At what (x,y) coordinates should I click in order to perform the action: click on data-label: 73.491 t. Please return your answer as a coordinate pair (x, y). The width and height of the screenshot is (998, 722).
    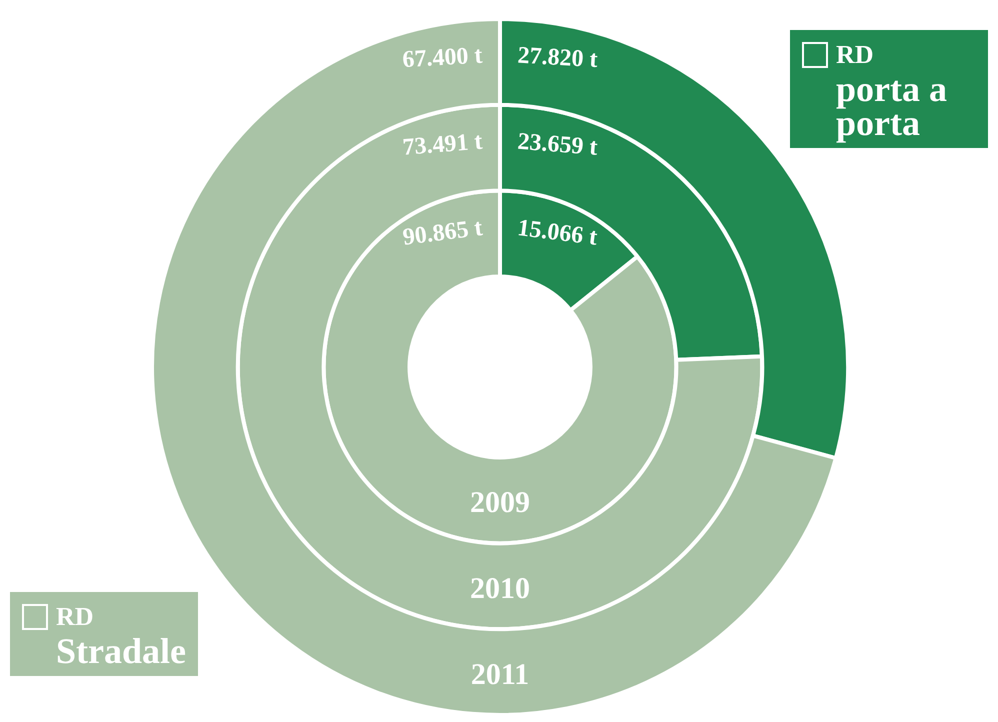
    Looking at the image, I should click on (443, 144).